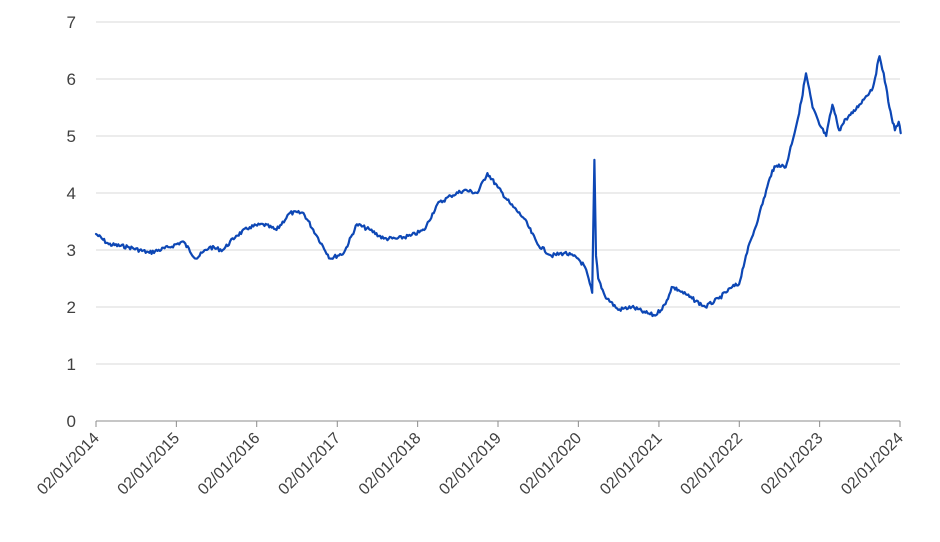 The image size is (940, 542). What do you see at coordinates (71, 364) in the screenshot?
I see `y-tick-label: 1` at bounding box center [71, 364].